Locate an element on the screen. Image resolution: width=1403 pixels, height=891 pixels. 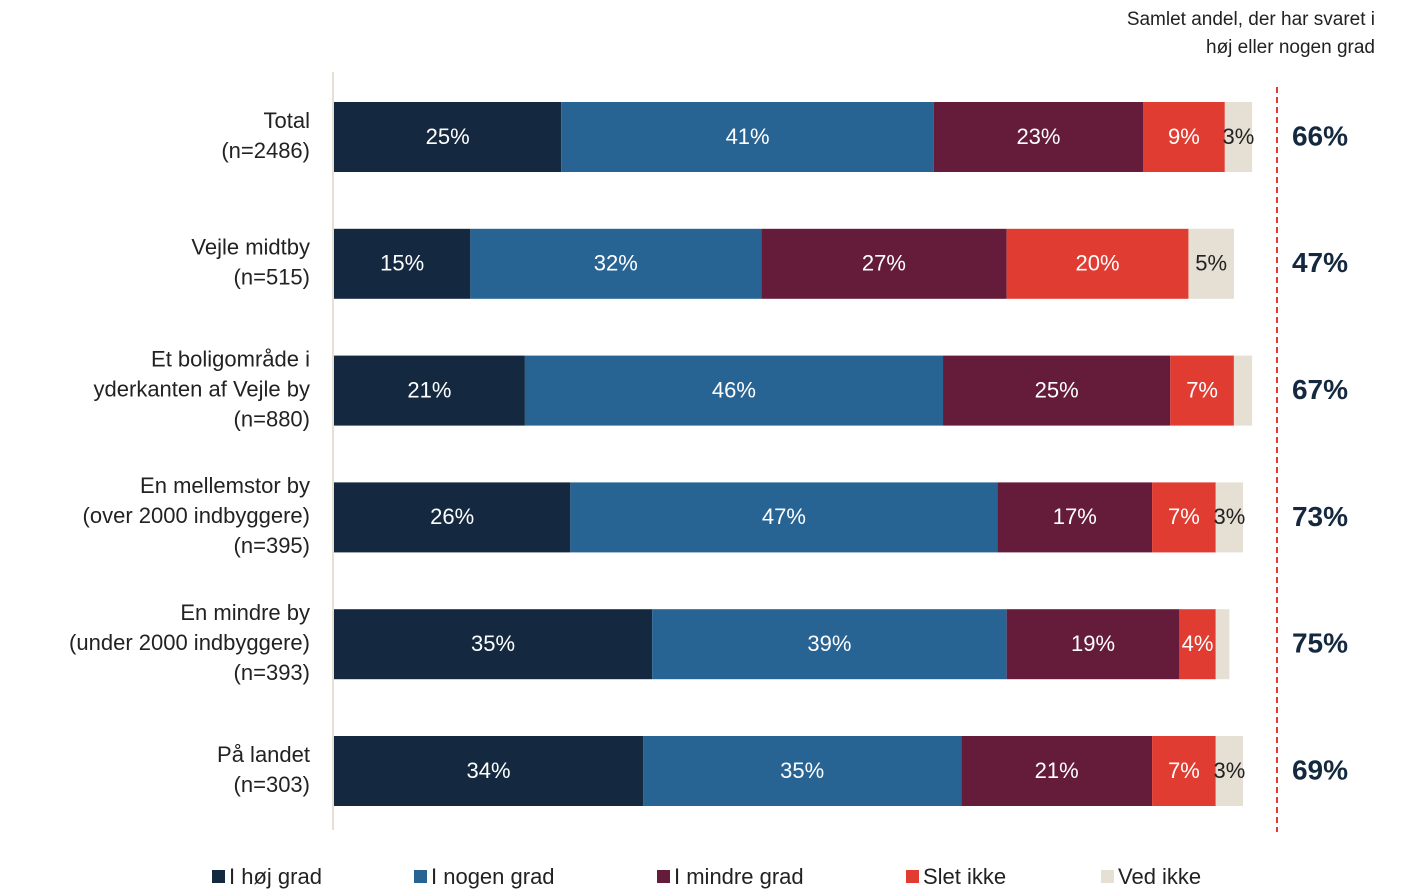
data-label: 41% is located at coordinates (748, 136).